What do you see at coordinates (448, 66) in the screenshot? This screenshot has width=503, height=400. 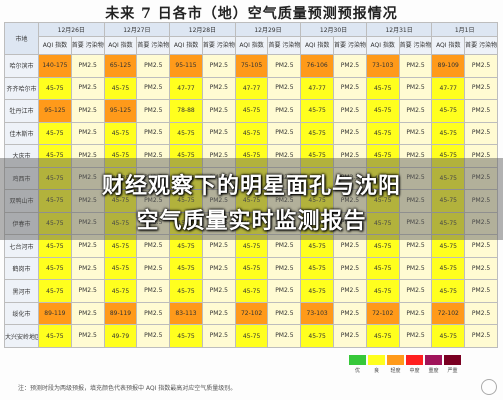 I see `aqi-value-cell: 89-109` at bounding box center [448, 66].